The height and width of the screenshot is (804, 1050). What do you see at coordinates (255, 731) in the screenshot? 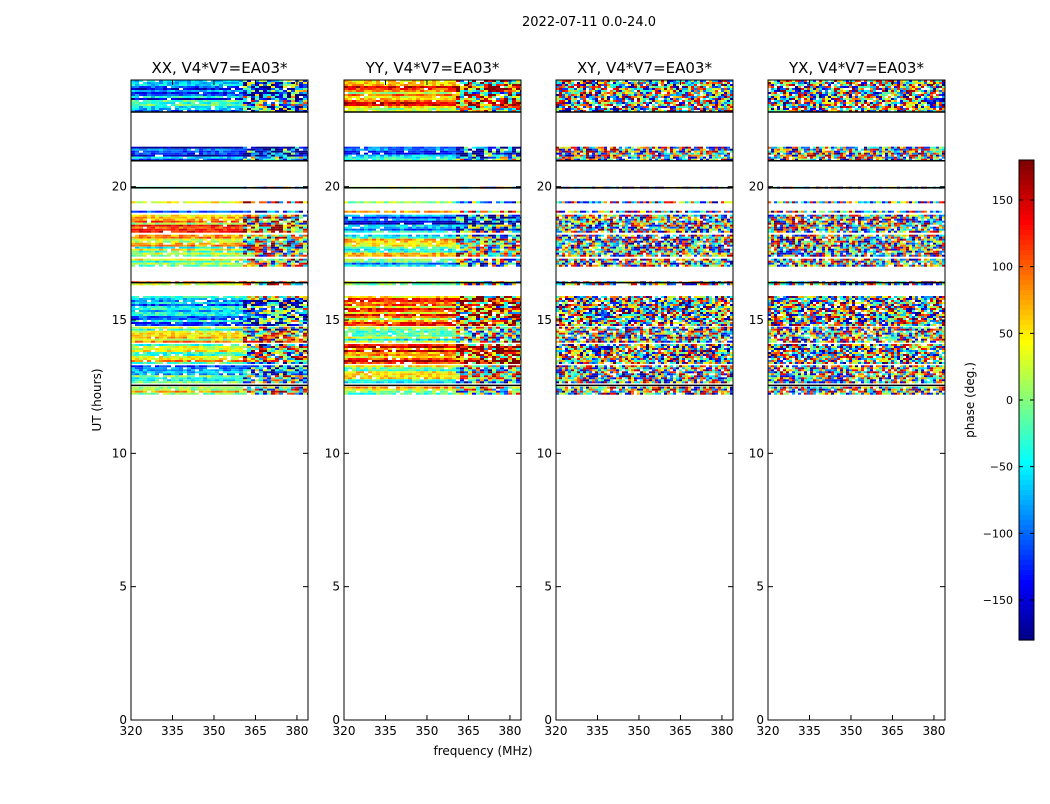
I see `panel-0-xtick-label: 365` at bounding box center [255, 731].